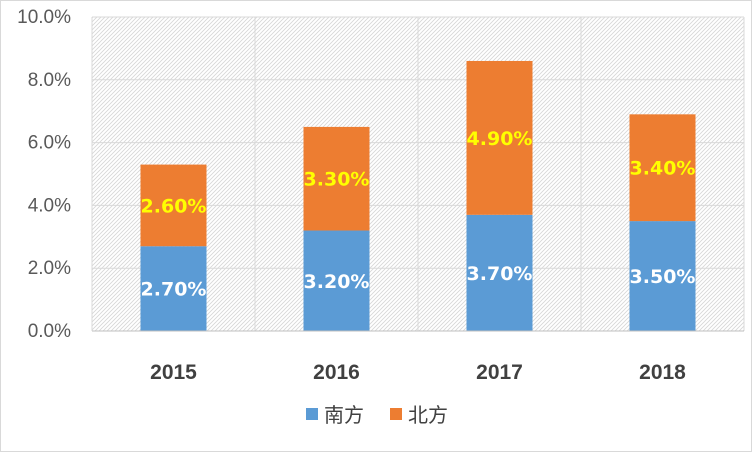 The height and width of the screenshot is (453, 752). I want to click on x-tick-label: 2018, so click(662, 372).